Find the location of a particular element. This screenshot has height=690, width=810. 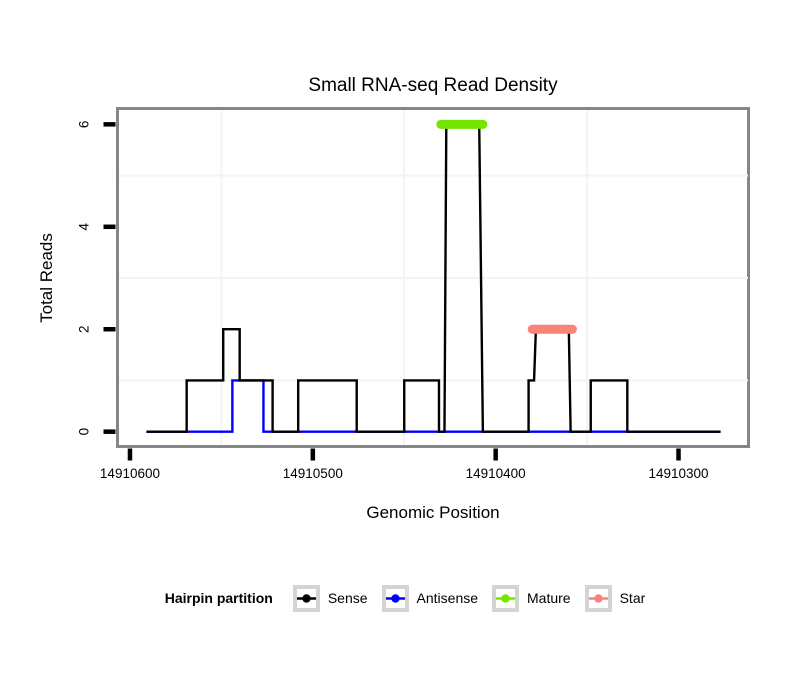

x-tick-label: 14910500 is located at coordinates (313, 473).